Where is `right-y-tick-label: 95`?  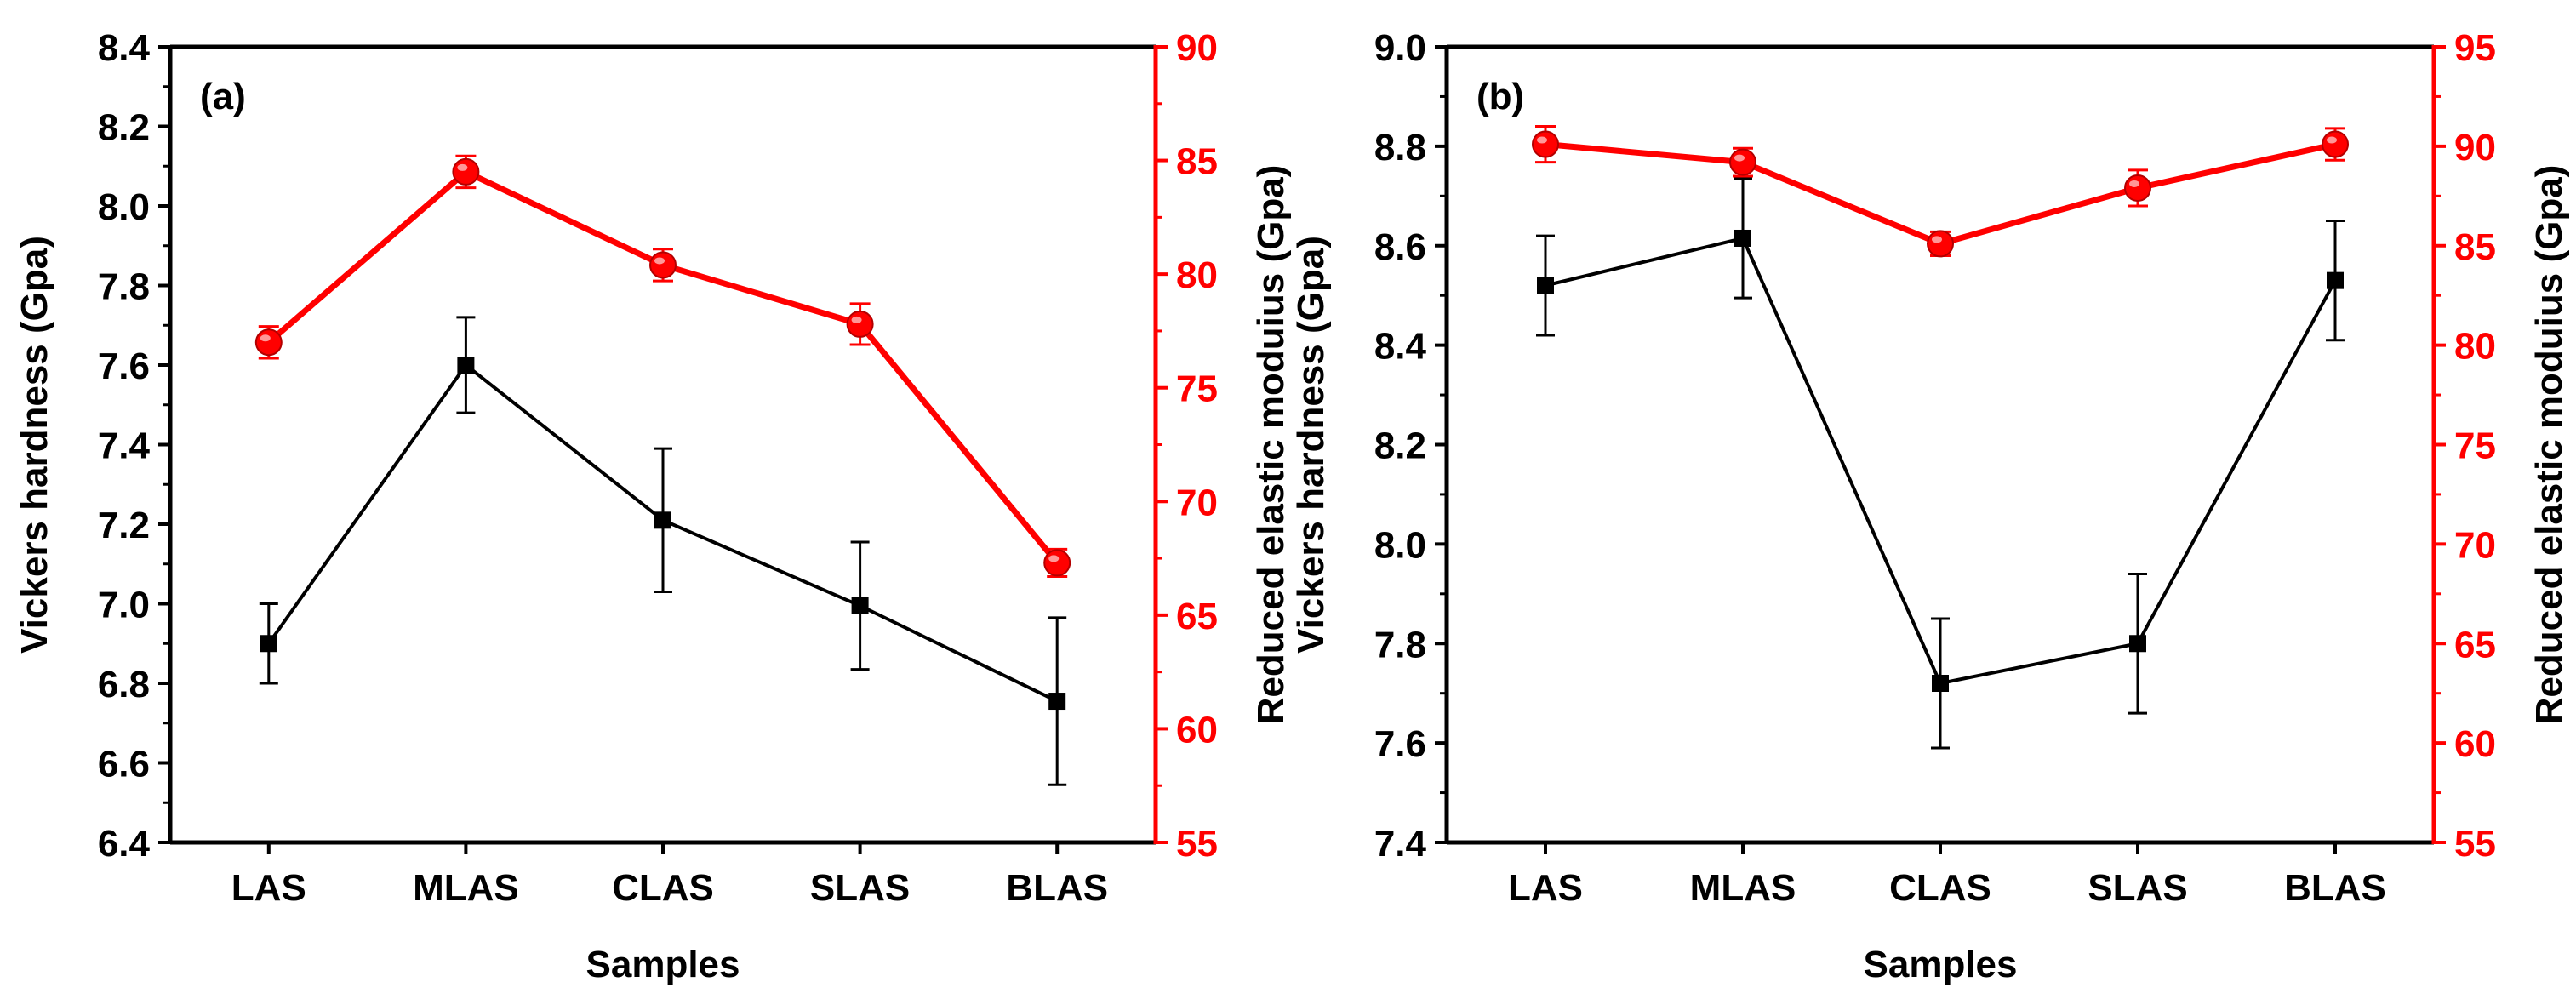
right-y-tick-label: 95 is located at coordinates (2475, 48).